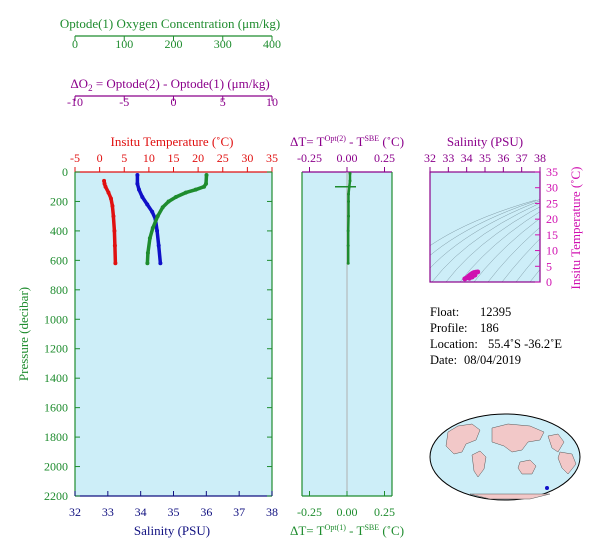 The image size is (608, 554). What do you see at coordinates (174, 44) in the screenshot?
I see `oxygen-tick-label: 200` at bounding box center [174, 44].